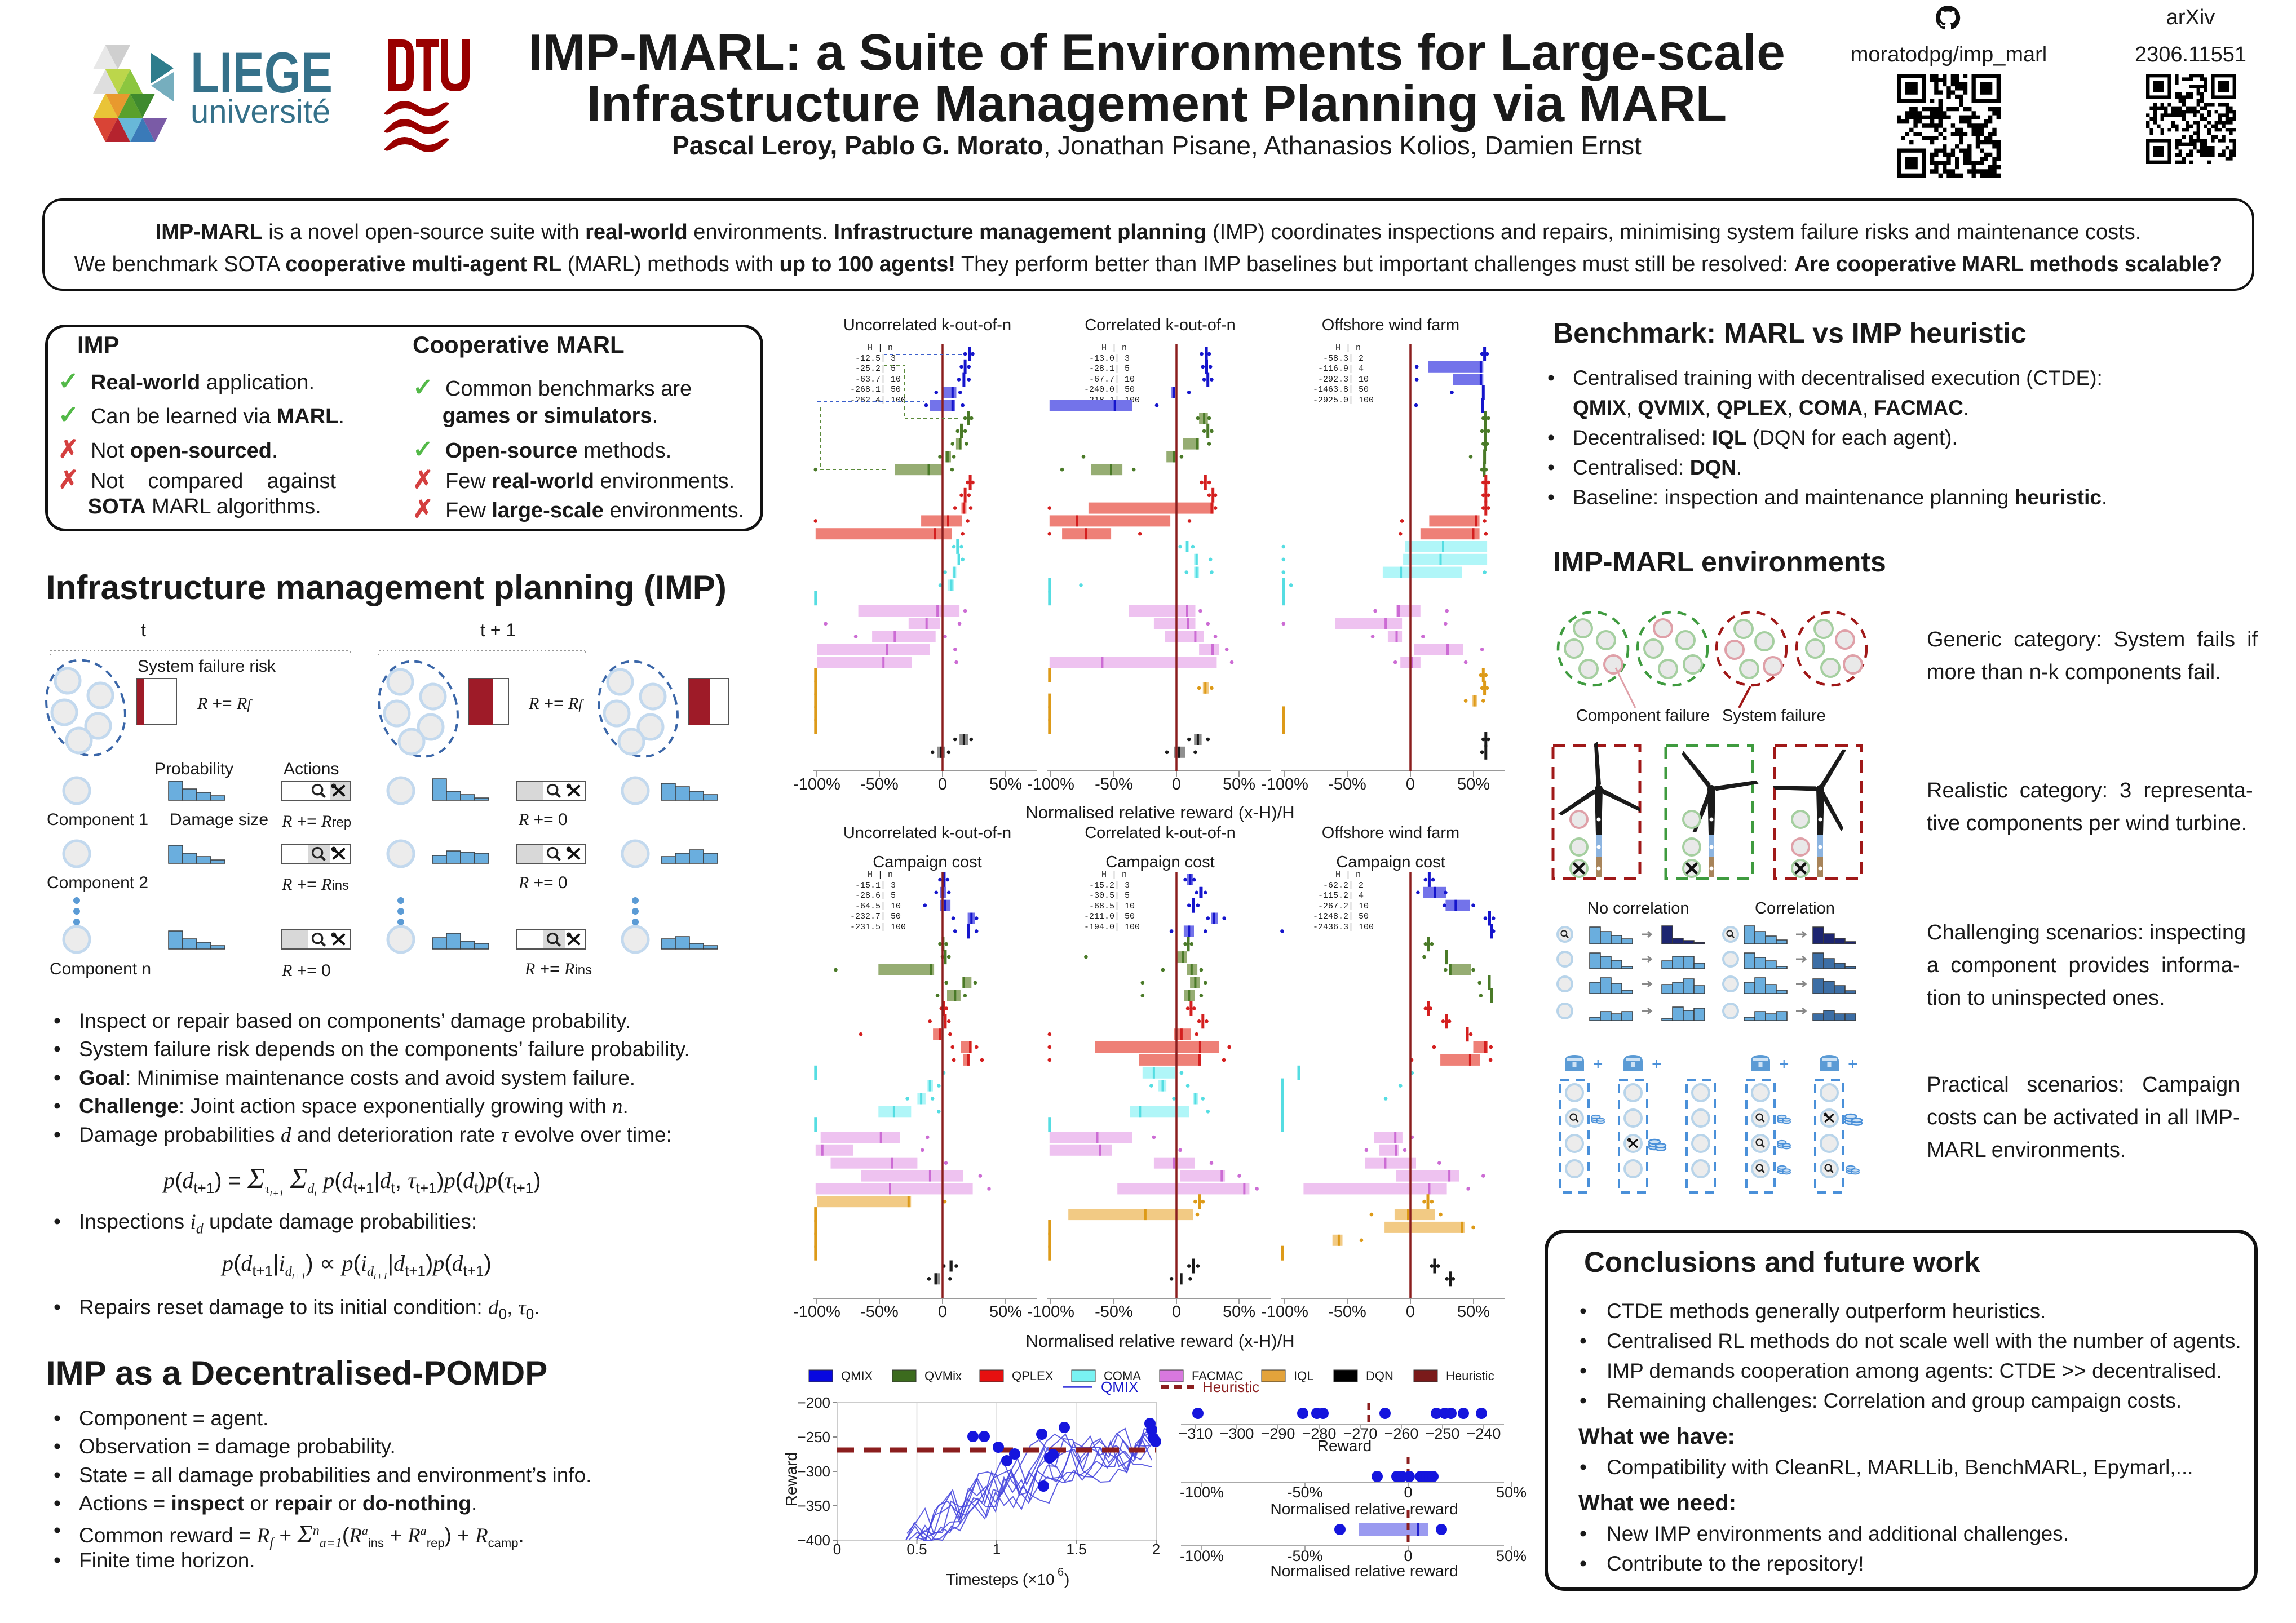 This screenshot has height=1623, width=2296. What do you see at coordinates (1000, 1580) in the screenshot?
I see `svg-text: Timesteps (×10` at bounding box center [1000, 1580].